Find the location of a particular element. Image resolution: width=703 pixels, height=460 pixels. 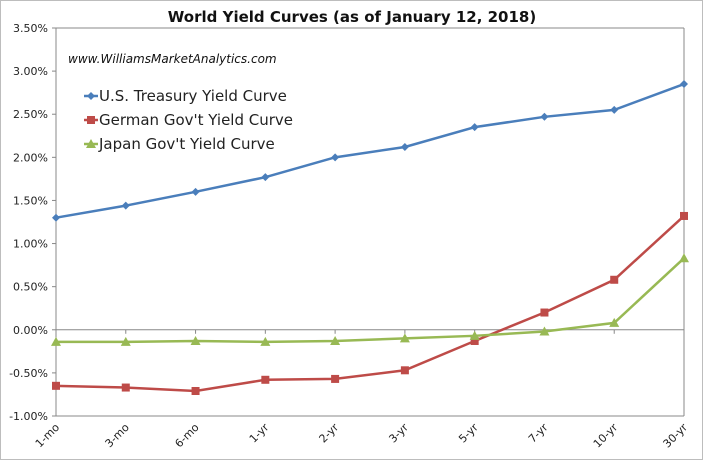

y-tick-label: 0.00% is located at coordinates (30, 330).